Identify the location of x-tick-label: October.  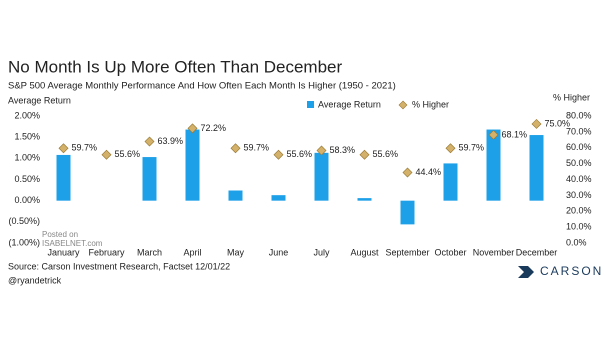
(450, 252).